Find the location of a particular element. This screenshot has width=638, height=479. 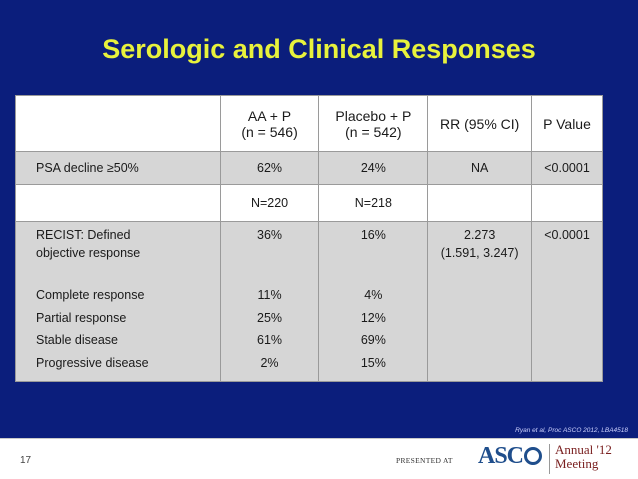

subrow-label: Progressive disease is located at coordinates (92, 362).